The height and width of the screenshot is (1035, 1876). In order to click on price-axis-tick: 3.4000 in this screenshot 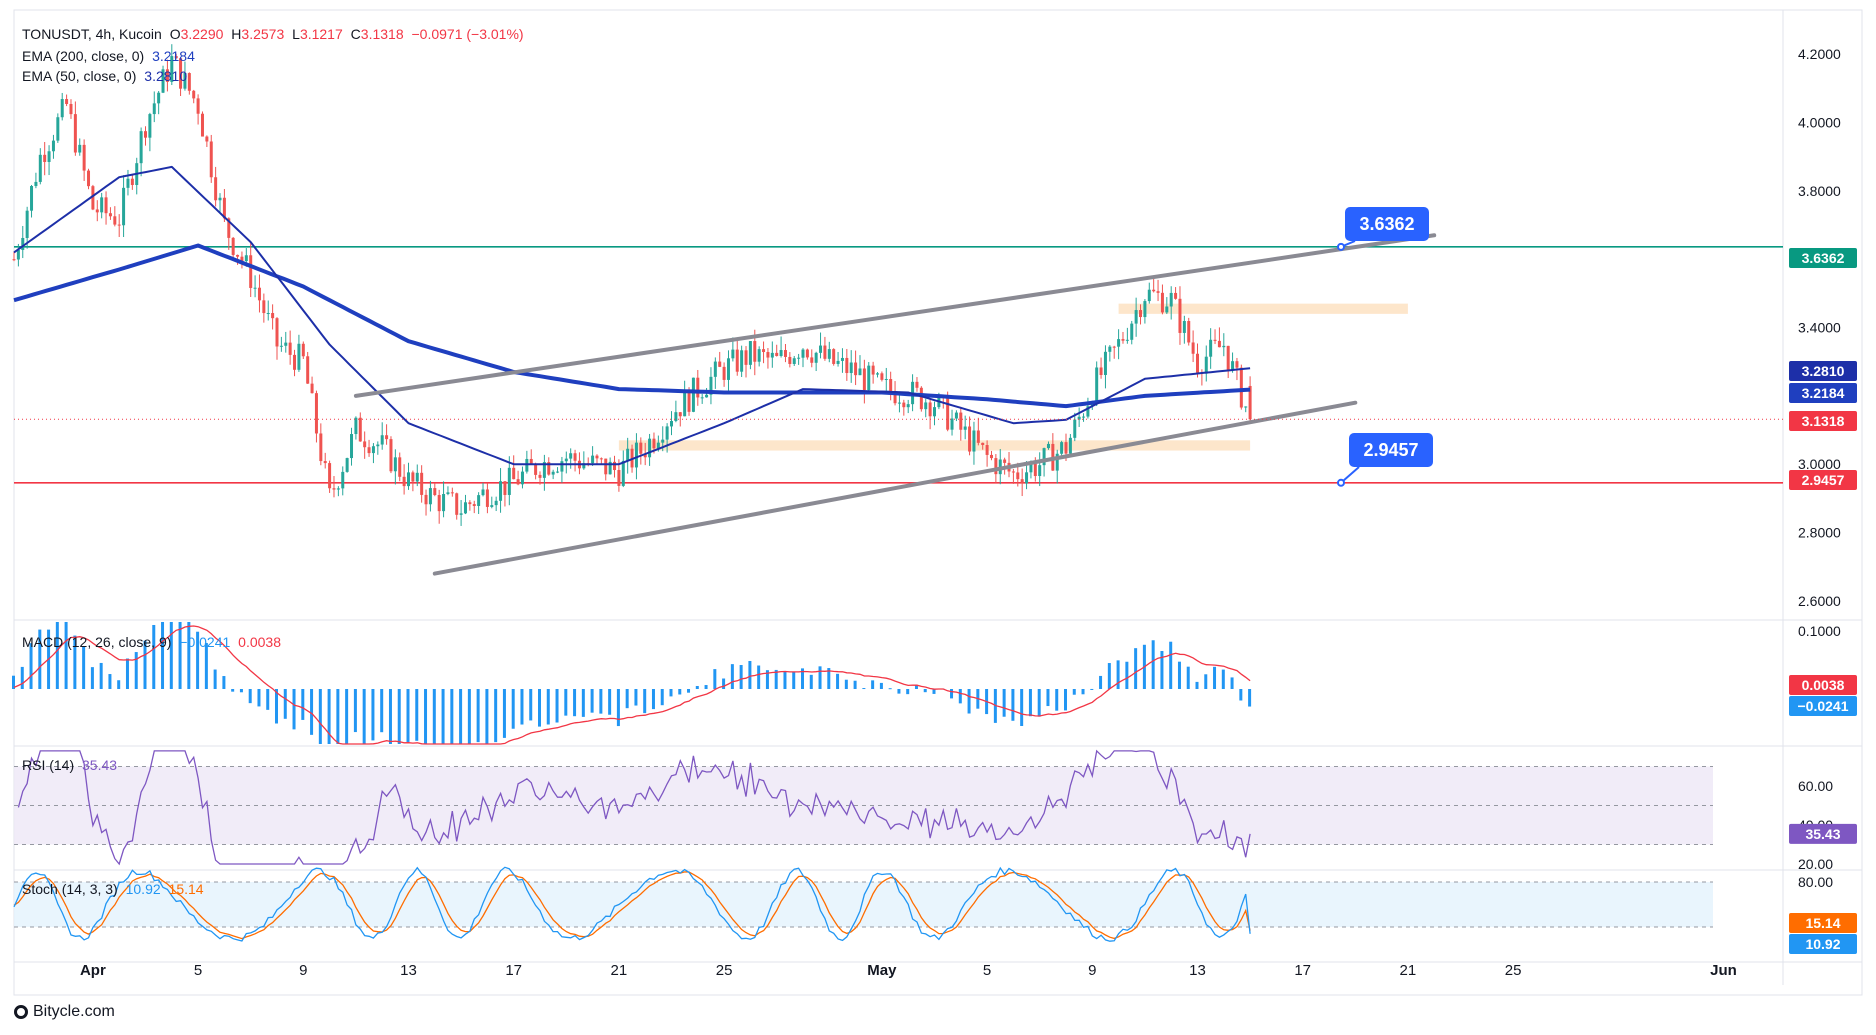, I will do `click(1819, 328)`.